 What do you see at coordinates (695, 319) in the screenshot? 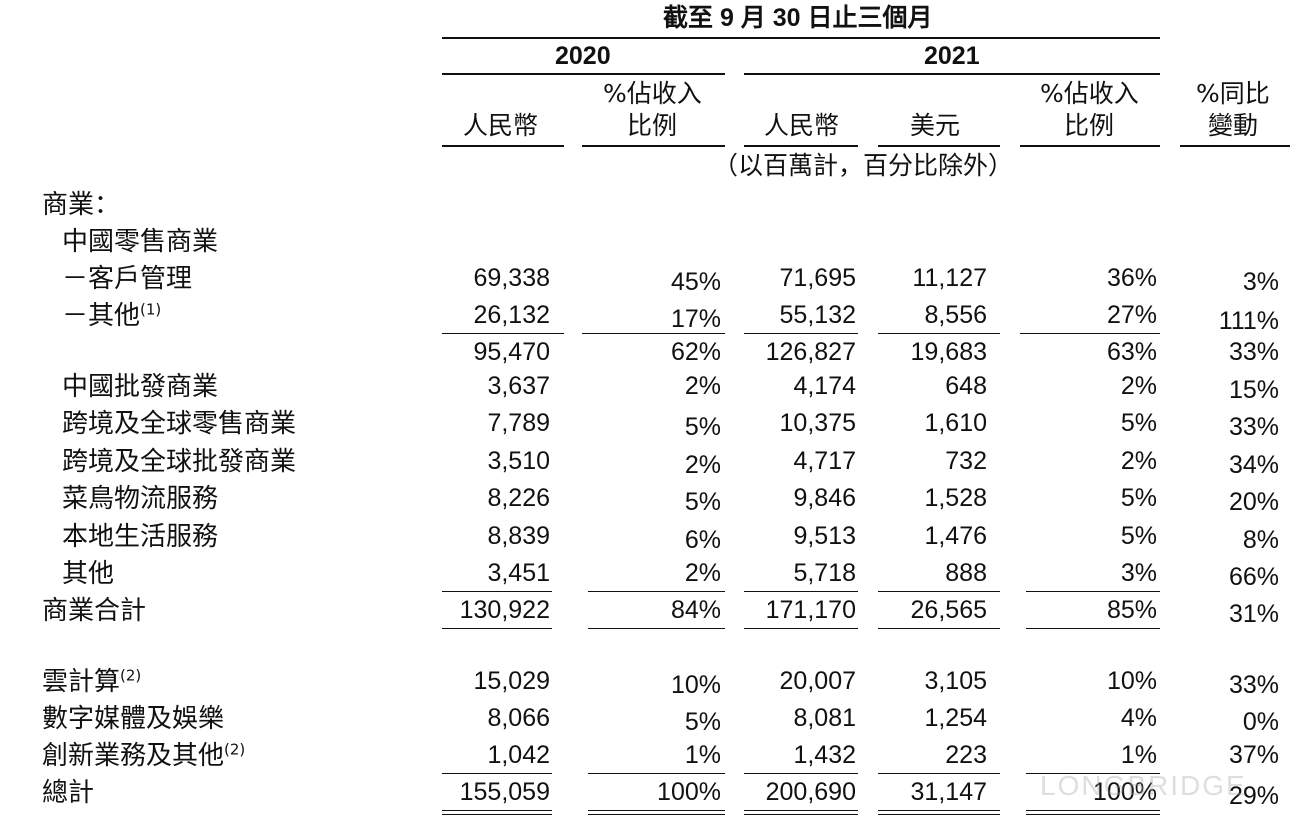
I see `cell-pct-2020: 17%` at bounding box center [695, 319].